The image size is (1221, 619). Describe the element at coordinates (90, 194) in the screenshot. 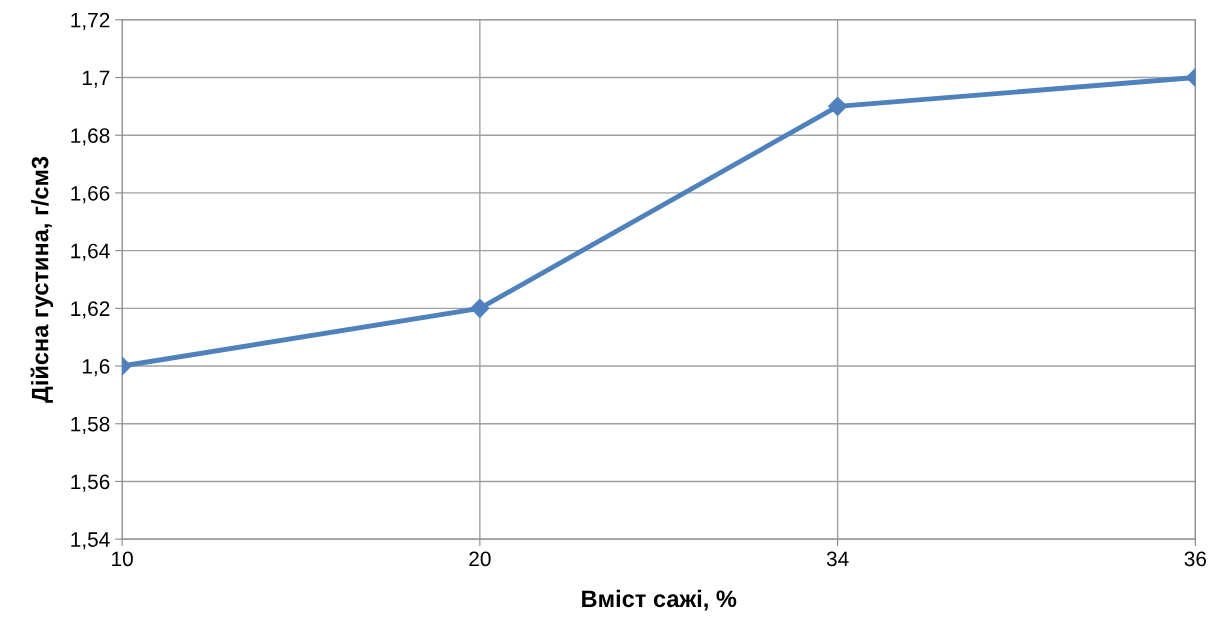

I see `y-tick-label: 1,66` at that location.